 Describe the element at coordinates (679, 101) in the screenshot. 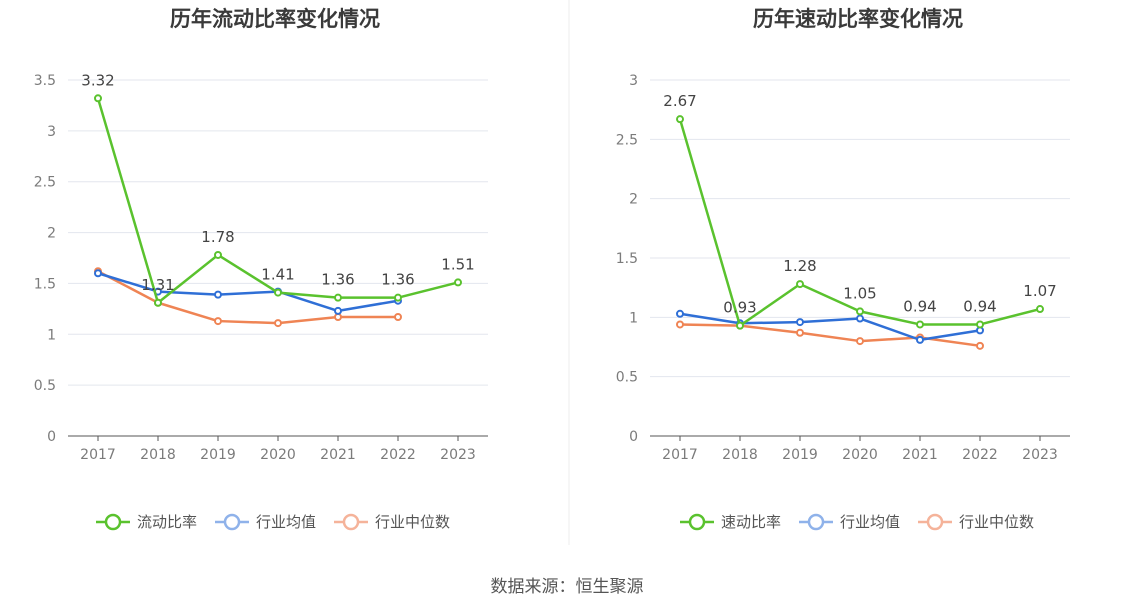

I see `data-label: 2.67` at that location.